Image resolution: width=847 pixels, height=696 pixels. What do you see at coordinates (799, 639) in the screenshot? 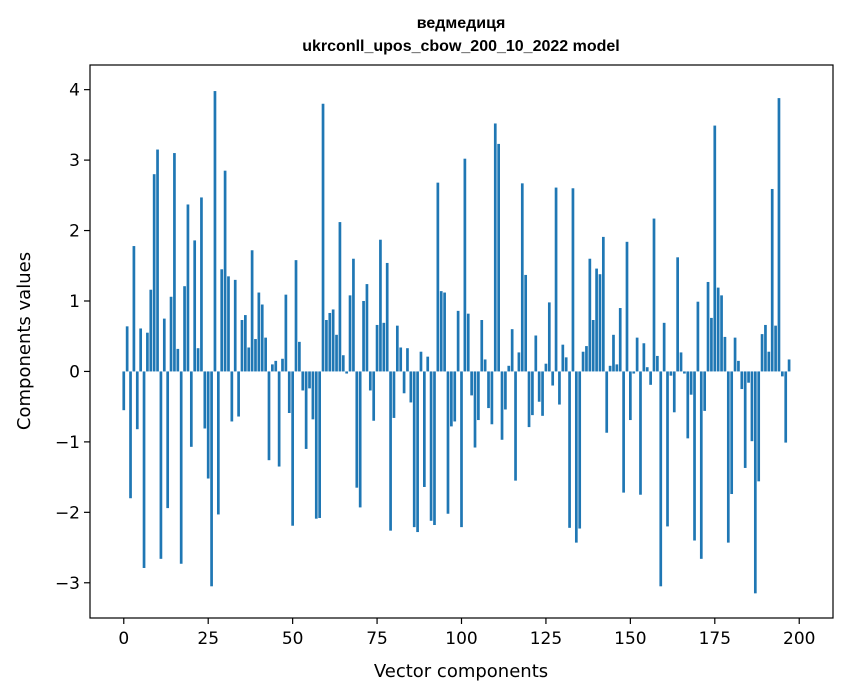
I see `x-tick-label: 200` at bounding box center [799, 639].